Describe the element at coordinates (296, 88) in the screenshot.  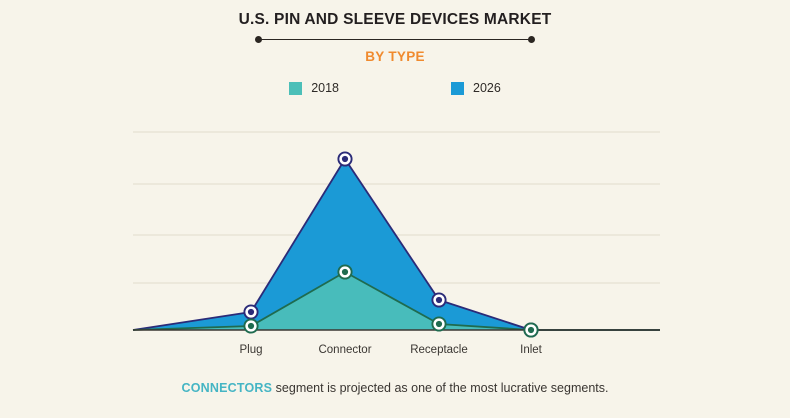
I see `legend-swatch-2018-icon` at that location.